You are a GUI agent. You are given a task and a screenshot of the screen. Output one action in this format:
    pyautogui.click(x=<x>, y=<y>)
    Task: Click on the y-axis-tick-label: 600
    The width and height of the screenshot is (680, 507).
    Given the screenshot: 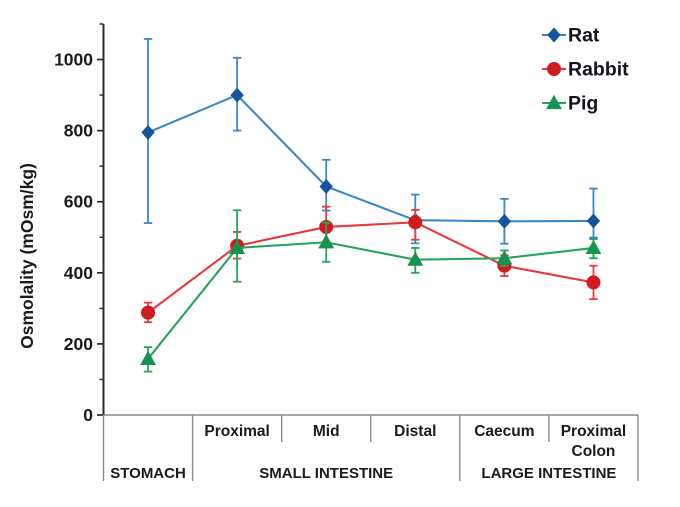 What is the action you would take?
    pyautogui.click(x=78, y=202)
    